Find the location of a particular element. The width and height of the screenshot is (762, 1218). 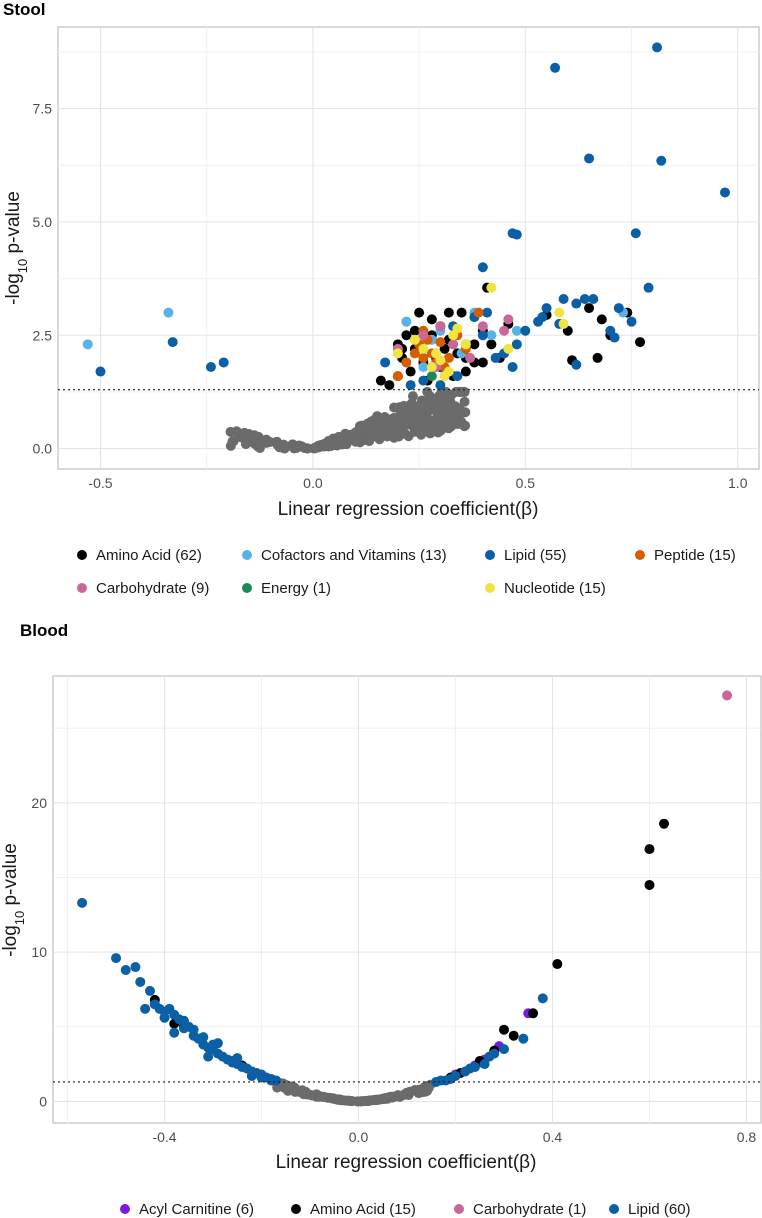

legend-label: Carbohydrate (1) is located at coordinates (529, 1209).